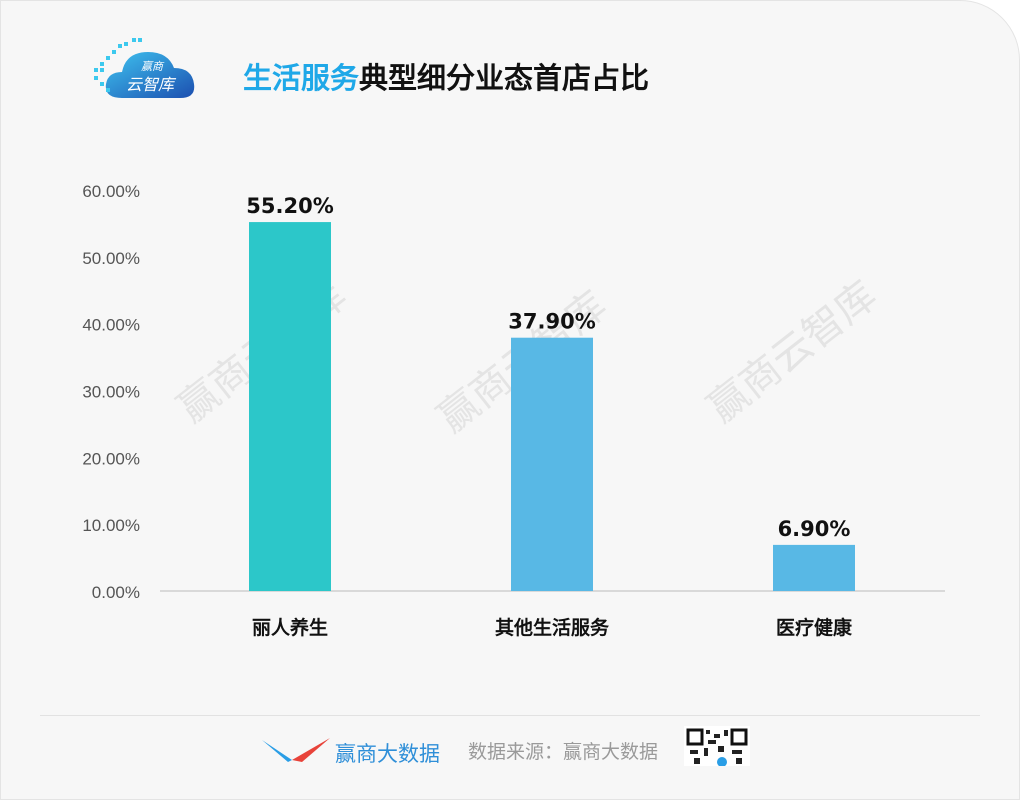 The height and width of the screenshot is (800, 1020). I want to click on y-tick-label: 50.00%, so click(111, 258).